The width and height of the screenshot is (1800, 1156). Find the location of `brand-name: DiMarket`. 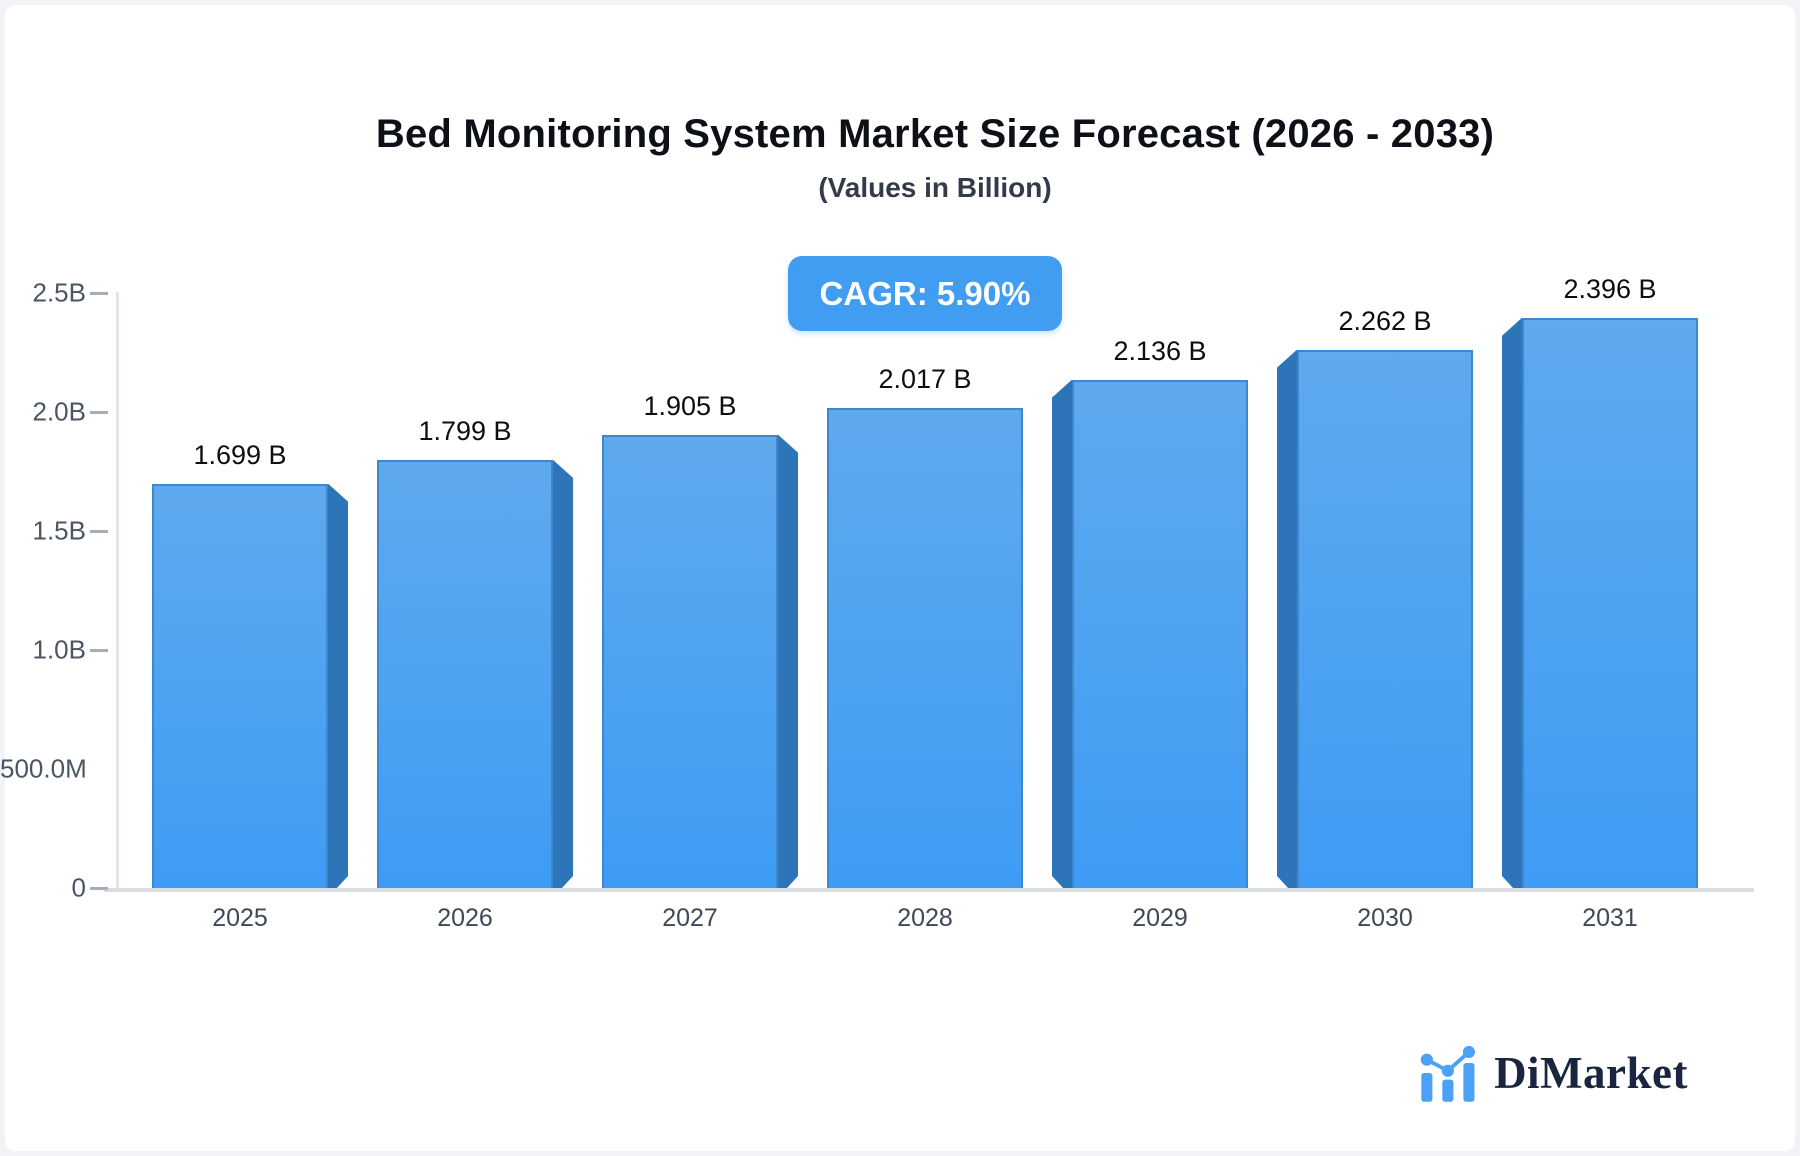

brand-name: DiMarket is located at coordinates (1591, 1073).